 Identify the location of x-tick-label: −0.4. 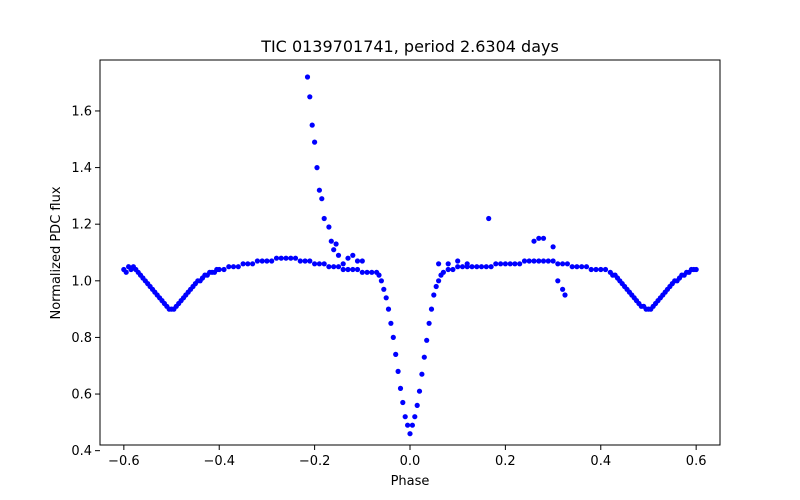
(219, 461).